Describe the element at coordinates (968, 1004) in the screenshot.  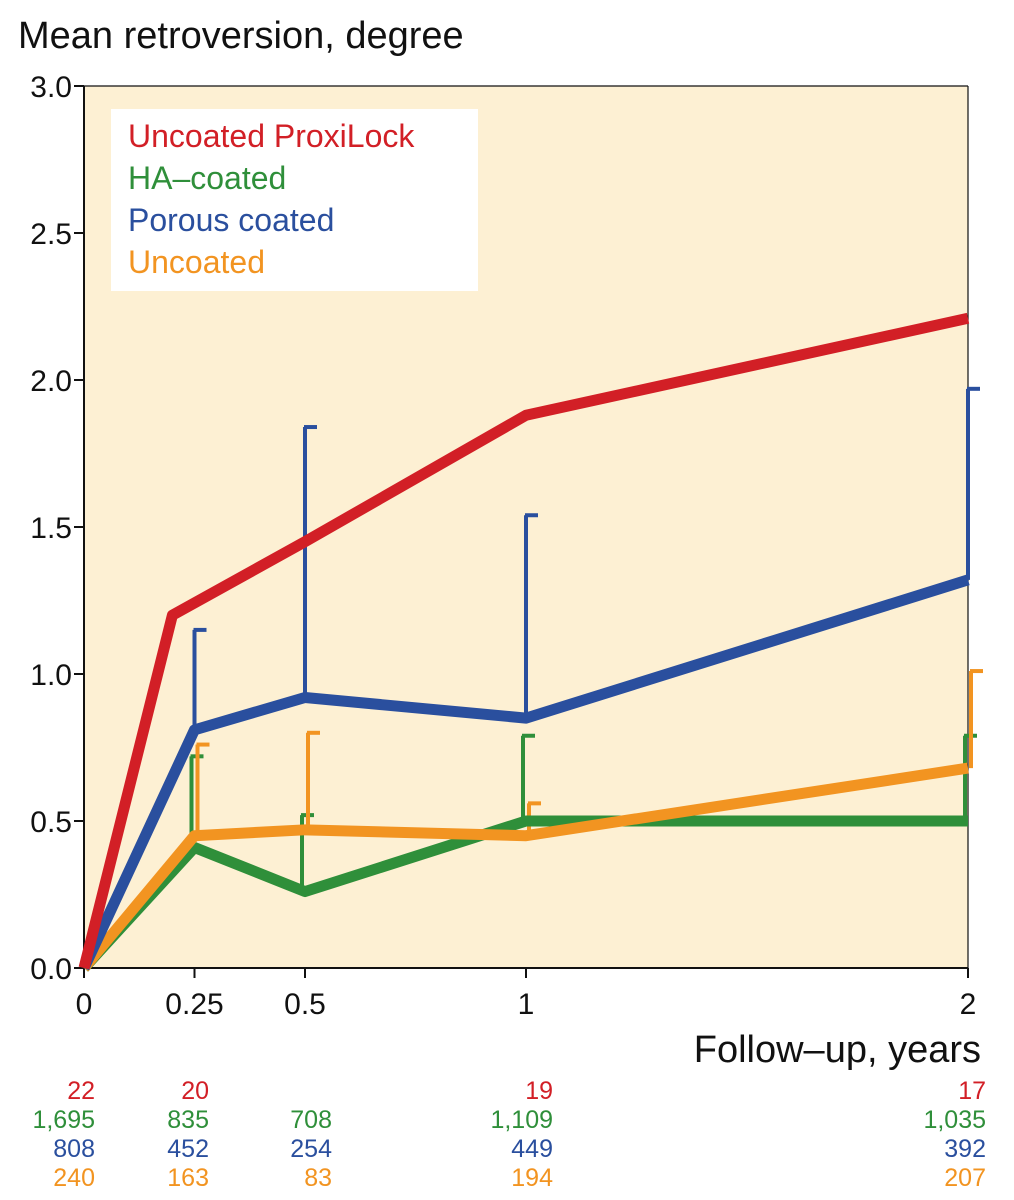
I see `x-tick-label: 2` at that location.